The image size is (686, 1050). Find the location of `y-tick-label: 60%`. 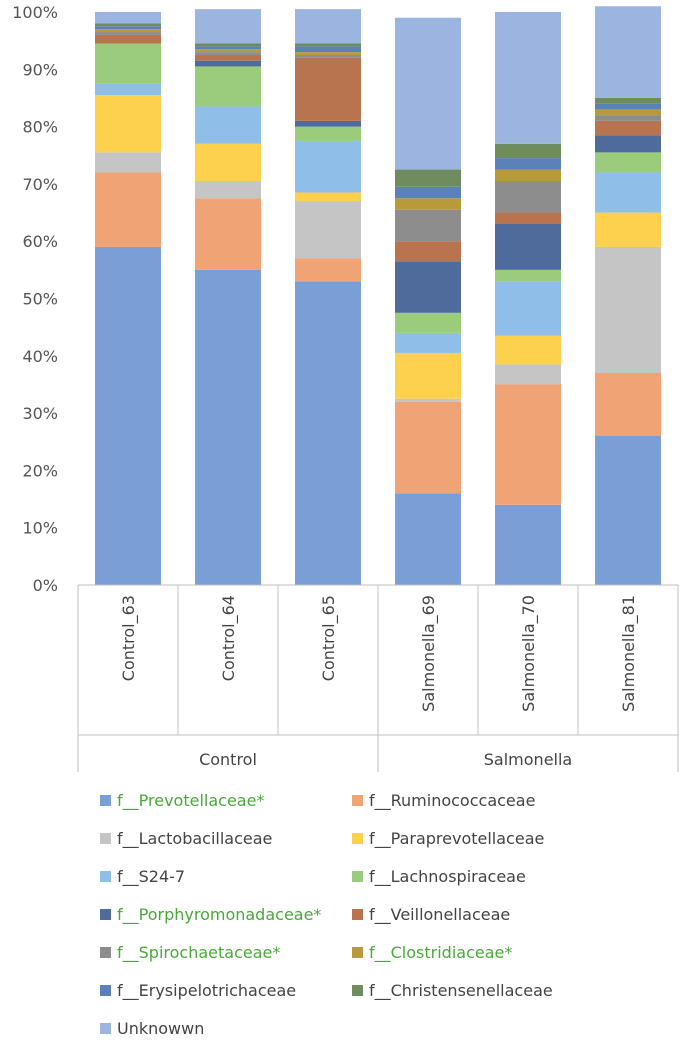

y-tick-label: 60% is located at coordinates (40, 241).